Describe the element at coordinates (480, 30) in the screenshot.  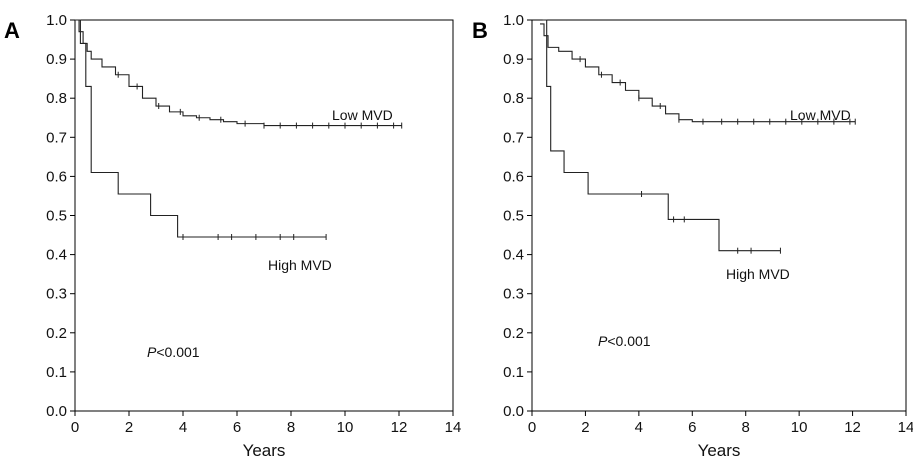
I see `panel-letter: B` at that location.